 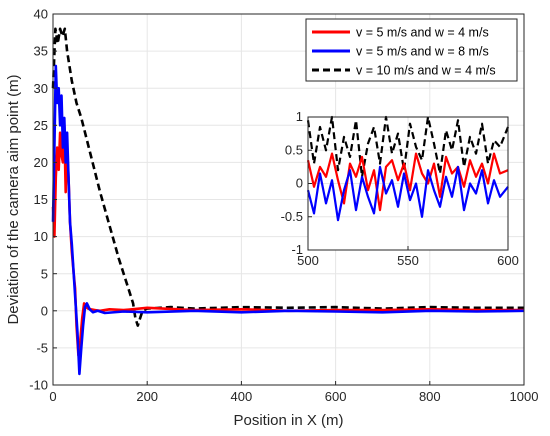 I want to click on main-y-tick-label: -5, so click(x=42, y=347).